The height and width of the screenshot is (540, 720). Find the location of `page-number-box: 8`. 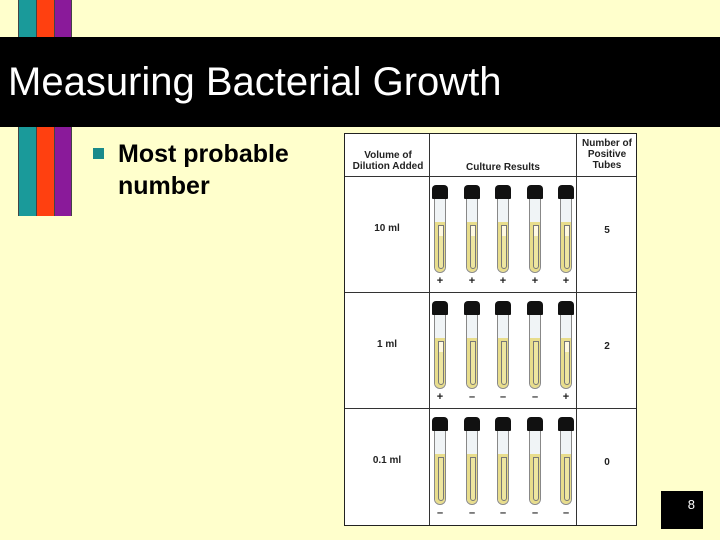

page-number-box: 8 is located at coordinates (682, 510).